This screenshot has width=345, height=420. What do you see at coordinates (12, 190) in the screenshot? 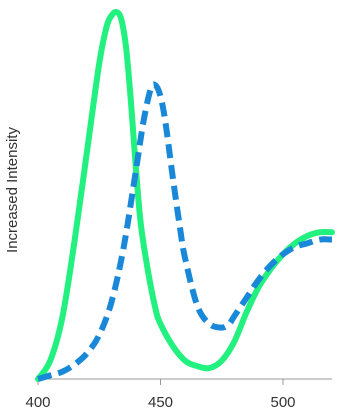
I see `y-axis-label: Increased Intensity` at bounding box center [12, 190].